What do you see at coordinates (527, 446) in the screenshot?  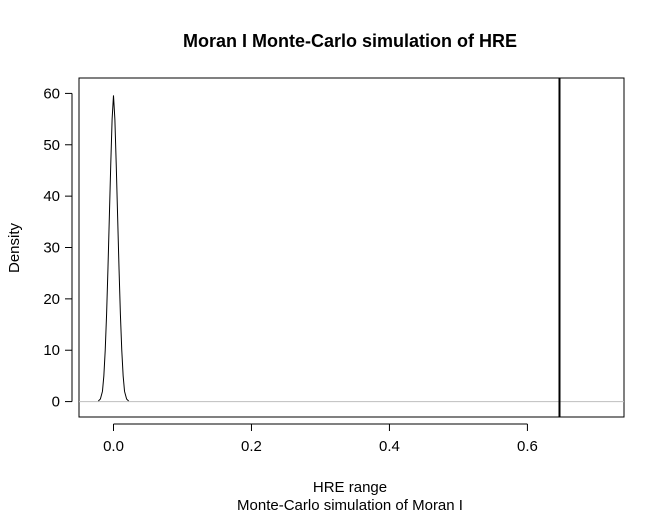 I see `x-tick-label: 0.6` at bounding box center [527, 446].